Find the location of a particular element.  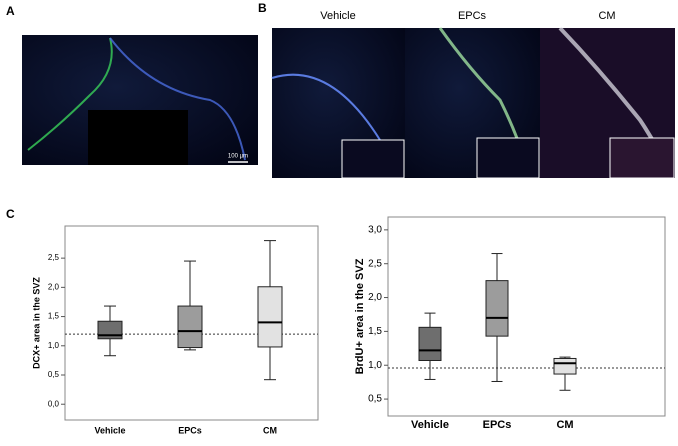

panel-label: C is located at coordinates (10, 214).